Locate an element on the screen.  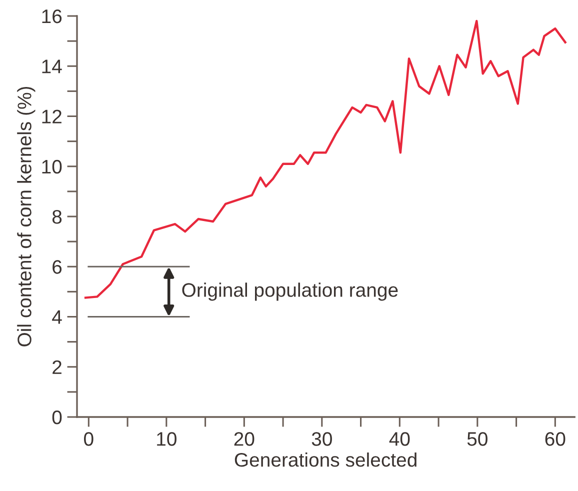
x-tick-label: 0 is located at coordinates (89, 439).